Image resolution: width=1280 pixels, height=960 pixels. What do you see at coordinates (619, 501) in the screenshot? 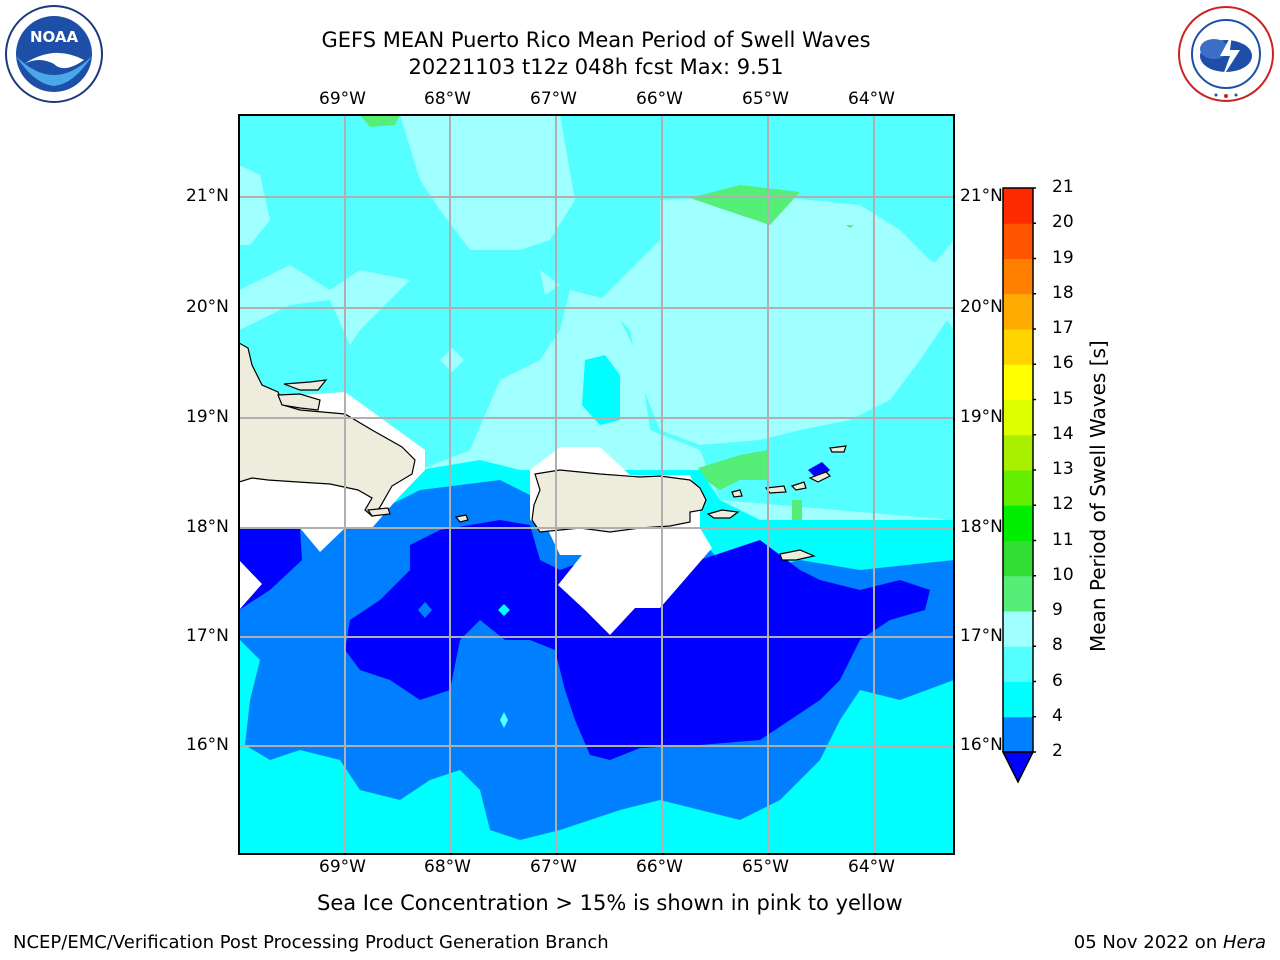
I see `puerto-rico-landmass` at bounding box center [619, 501].